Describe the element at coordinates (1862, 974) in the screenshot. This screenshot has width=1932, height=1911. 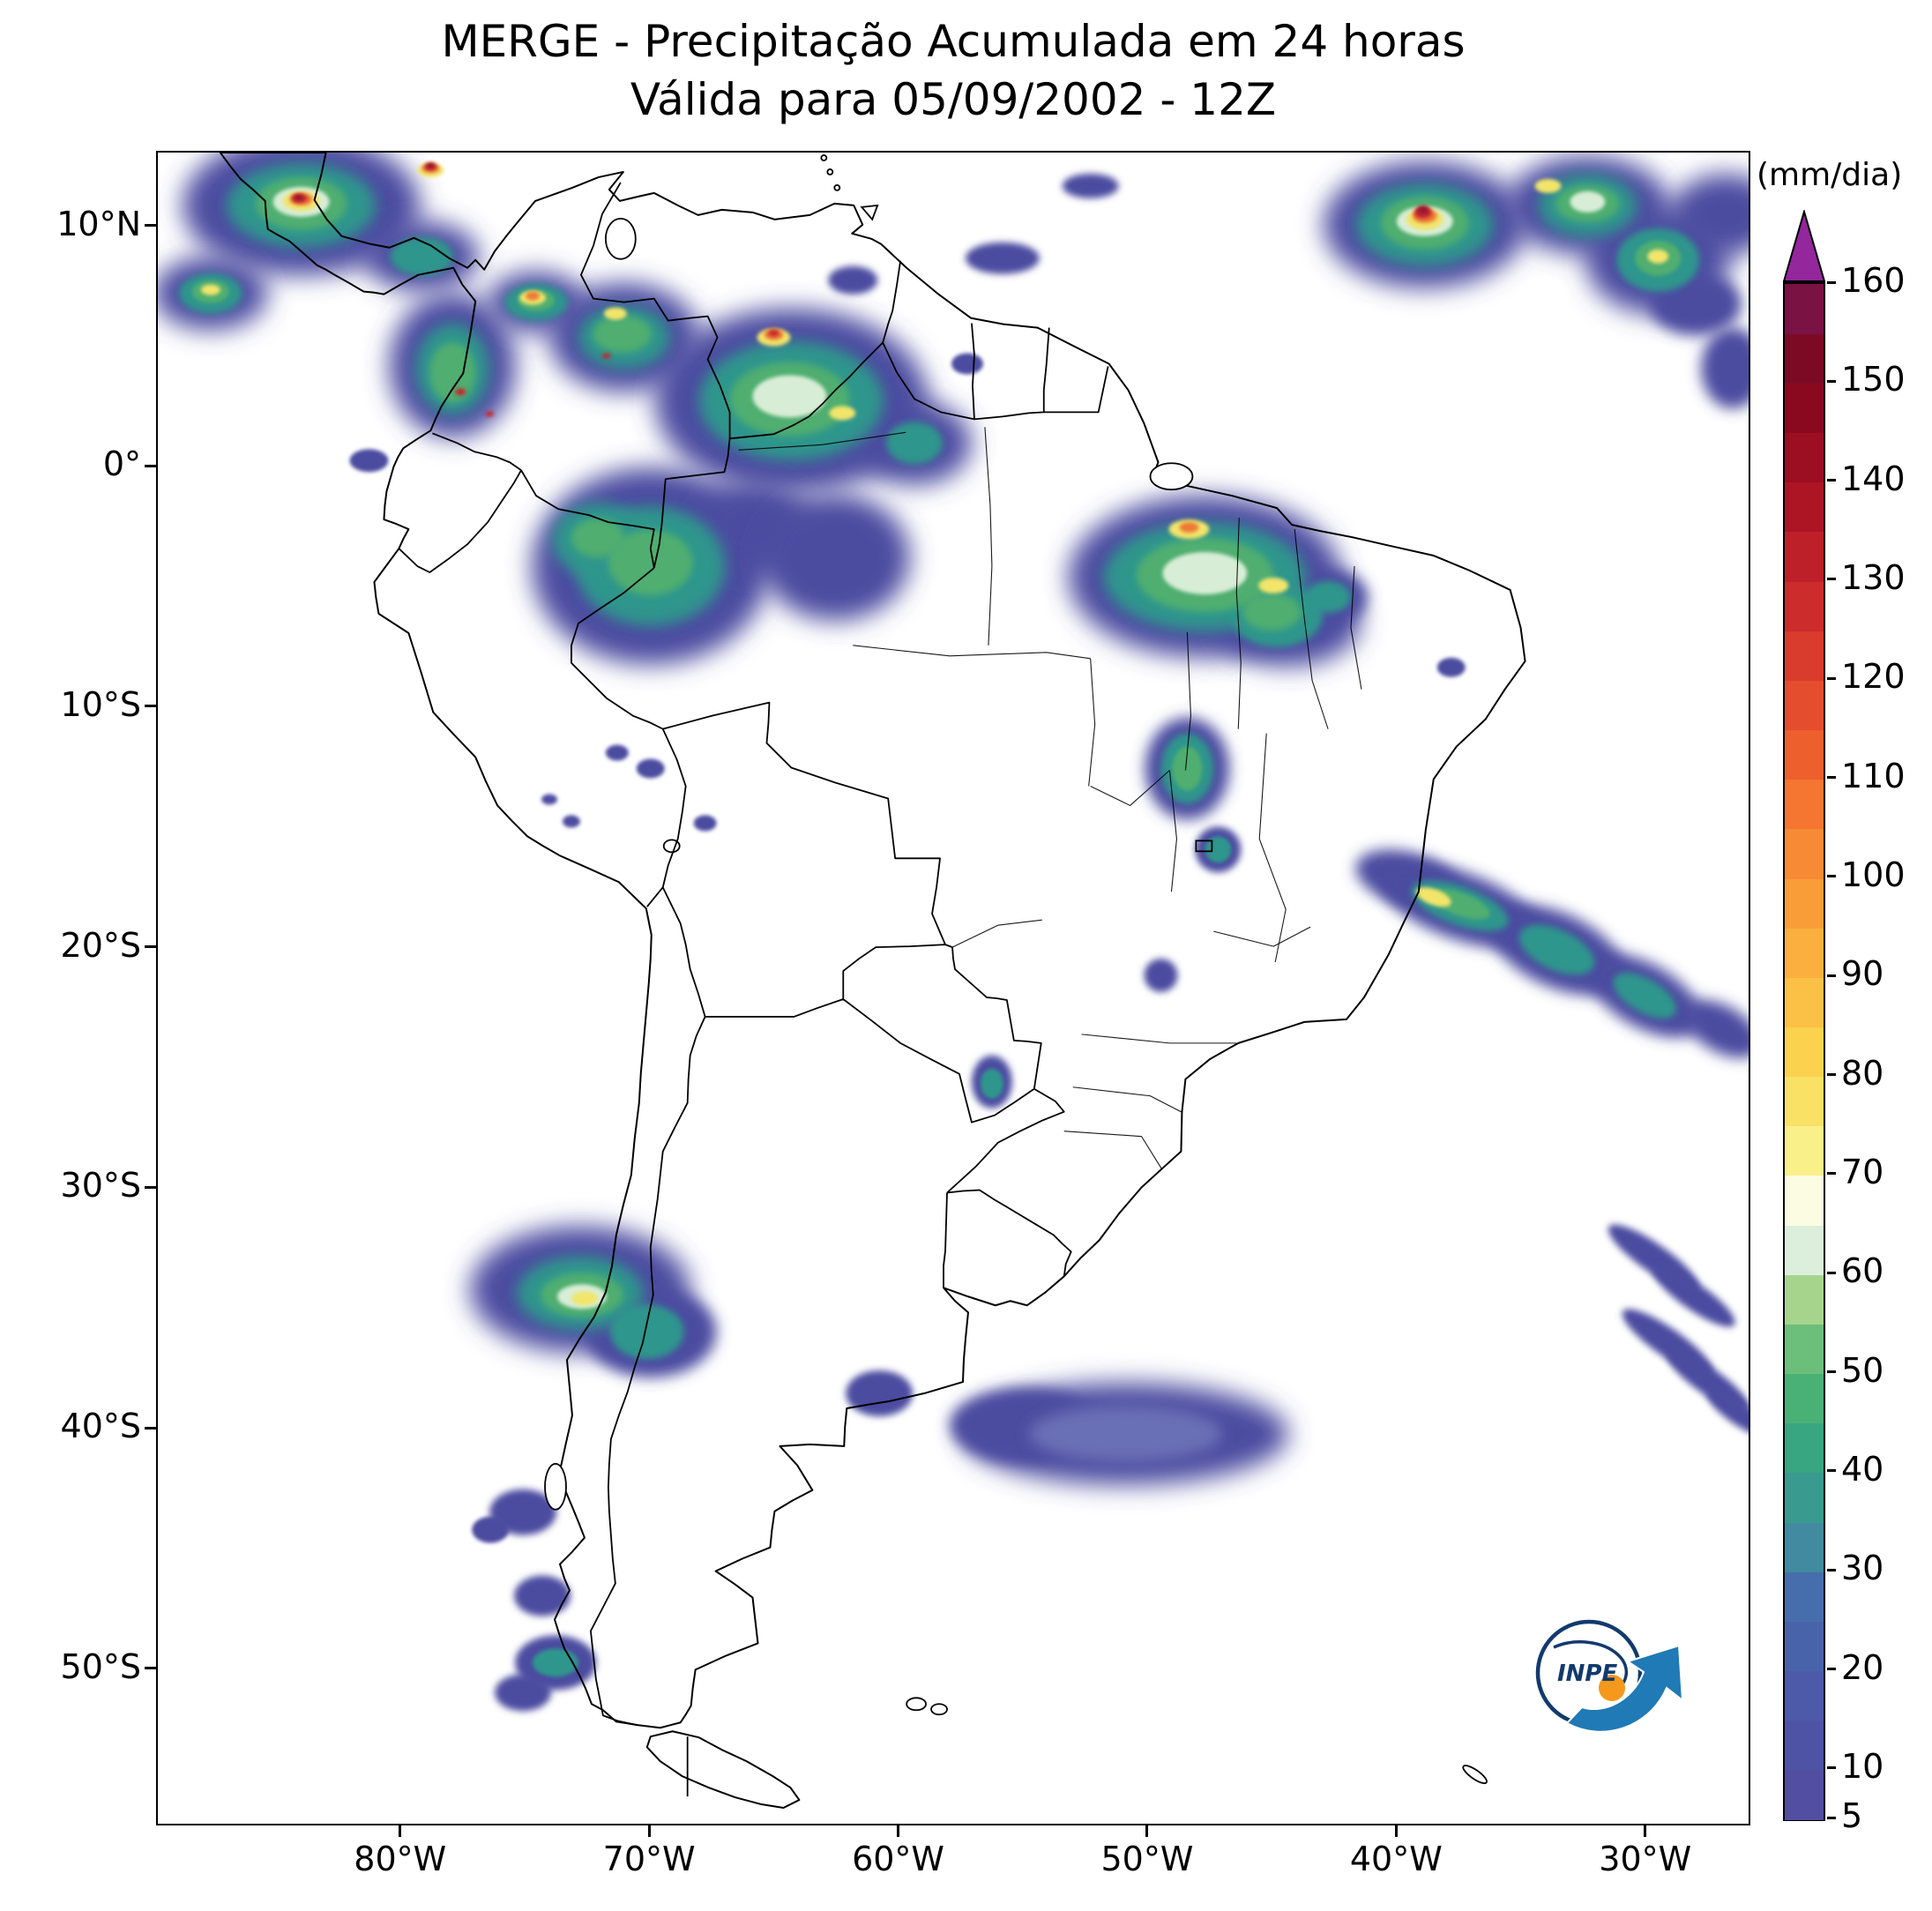
I see `colorbar-tick-label: 90` at that location.